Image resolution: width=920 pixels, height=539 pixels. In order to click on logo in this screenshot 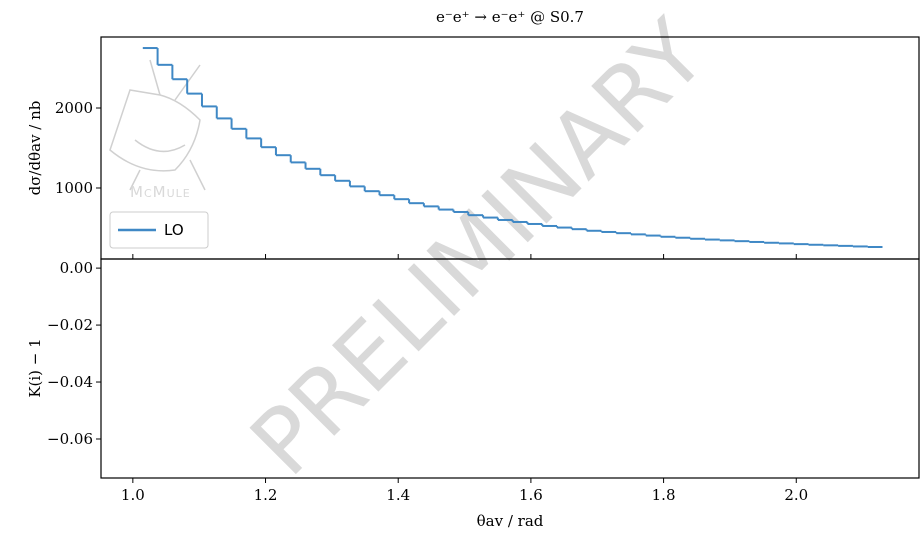, I will do `click(157, 125)`.